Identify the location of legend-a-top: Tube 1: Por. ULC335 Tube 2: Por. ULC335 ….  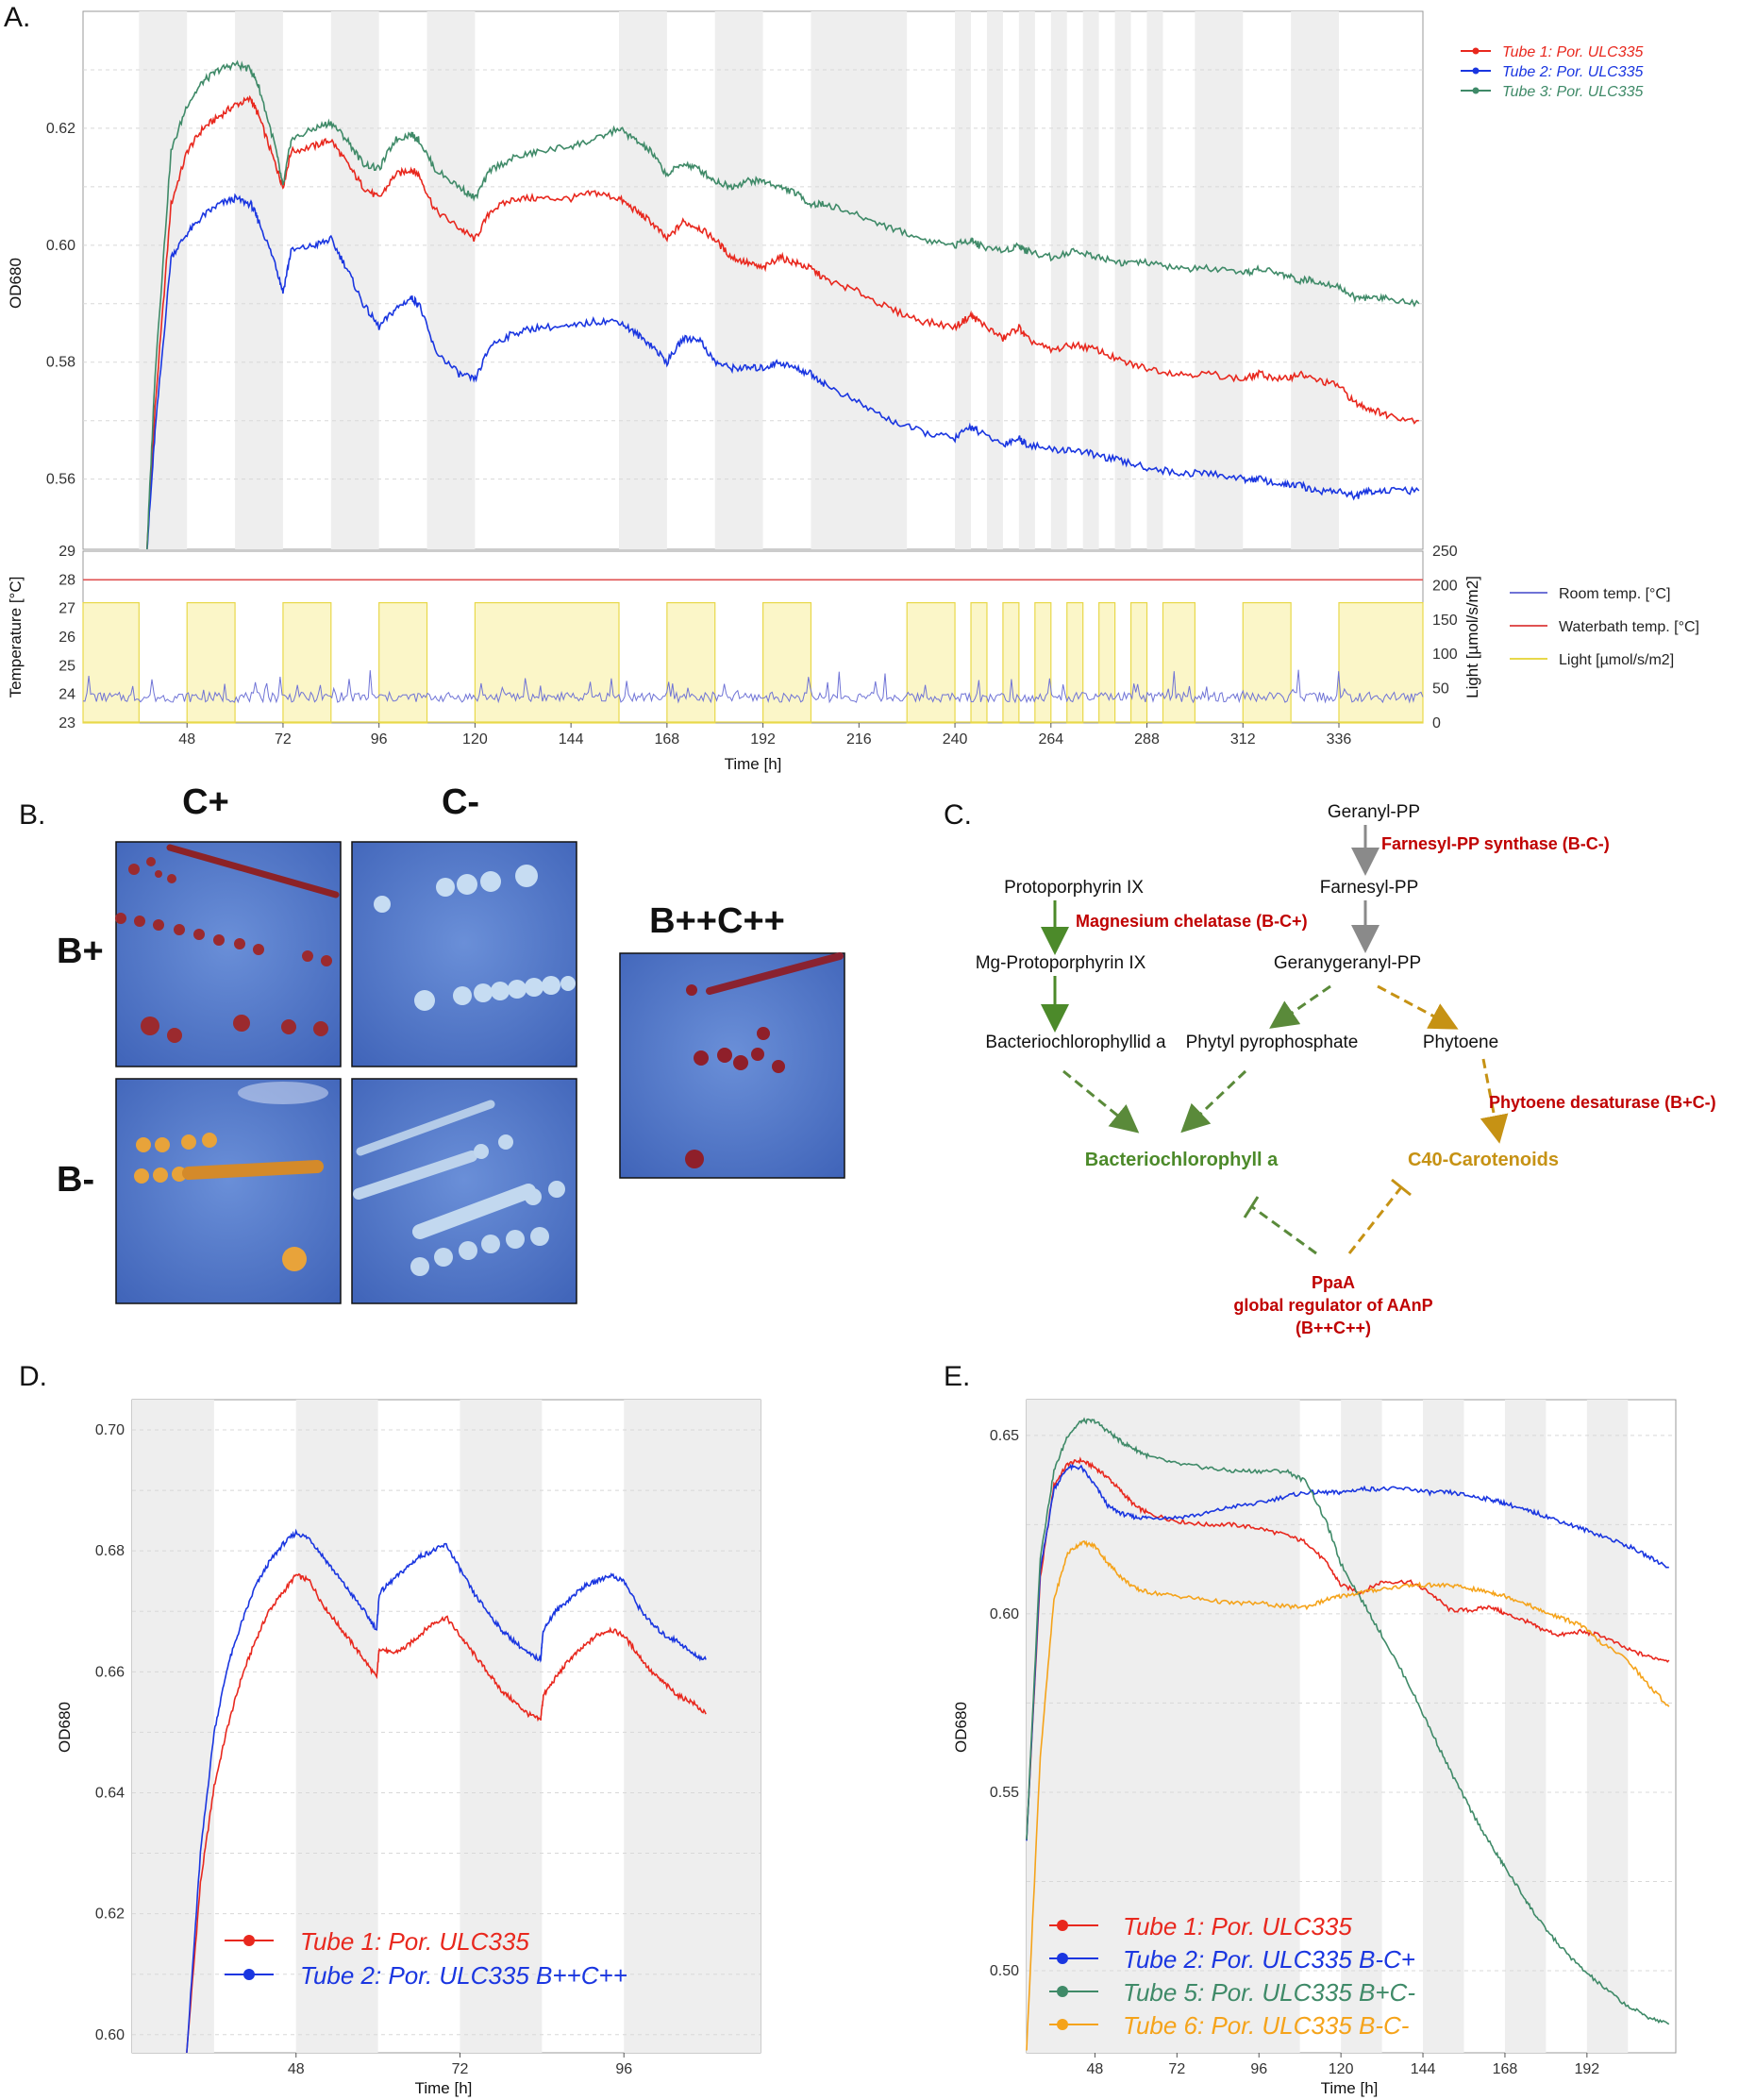
(1552, 72).